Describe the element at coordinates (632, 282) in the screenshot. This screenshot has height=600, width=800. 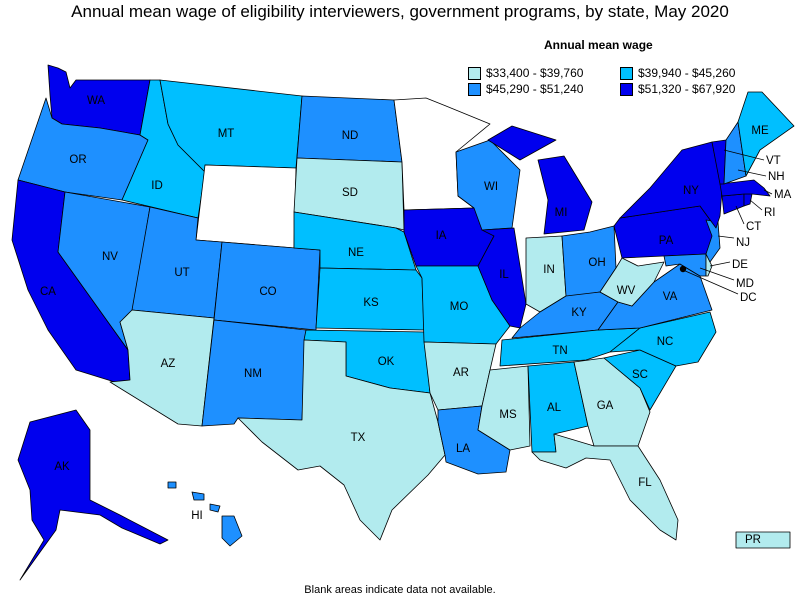
I see `state-WV` at that location.